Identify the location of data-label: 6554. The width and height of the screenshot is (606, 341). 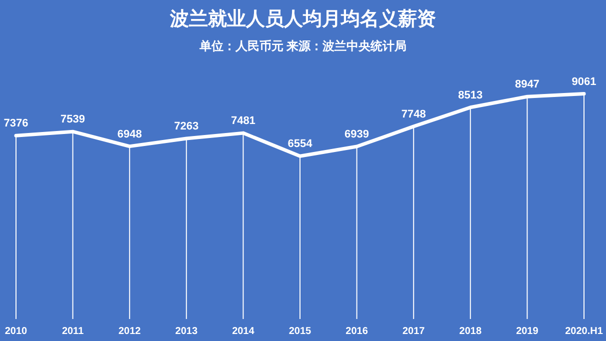
(301, 144).